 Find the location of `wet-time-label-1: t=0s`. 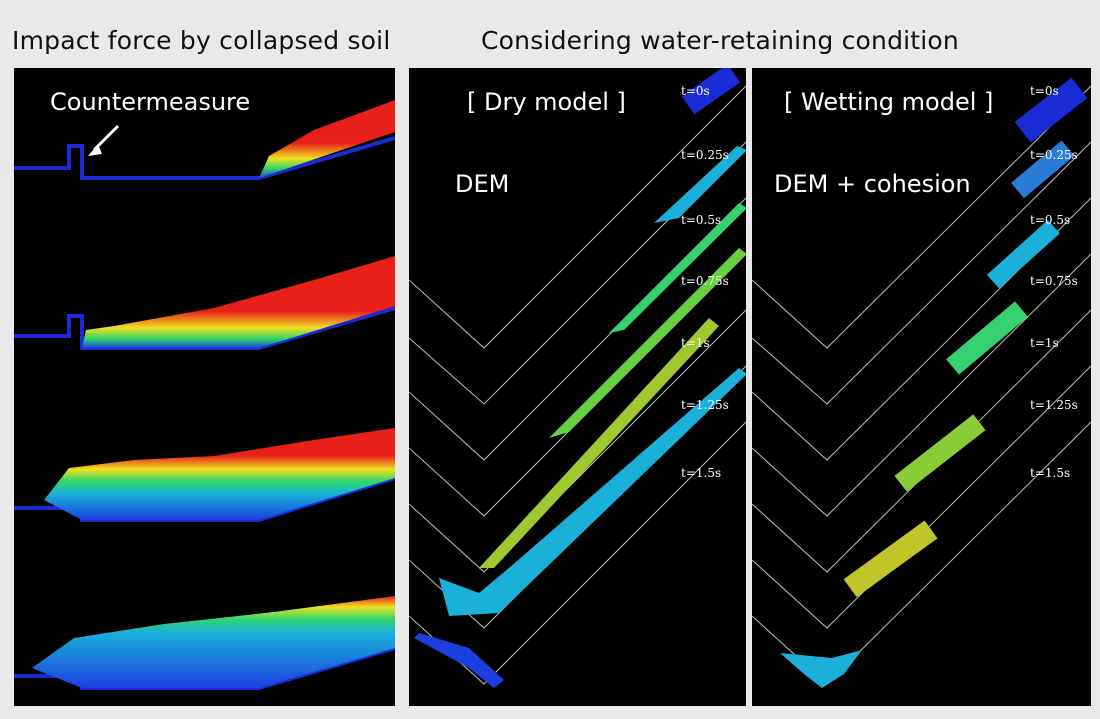

wet-time-label-1: t=0s is located at coordinates (1044, 91).